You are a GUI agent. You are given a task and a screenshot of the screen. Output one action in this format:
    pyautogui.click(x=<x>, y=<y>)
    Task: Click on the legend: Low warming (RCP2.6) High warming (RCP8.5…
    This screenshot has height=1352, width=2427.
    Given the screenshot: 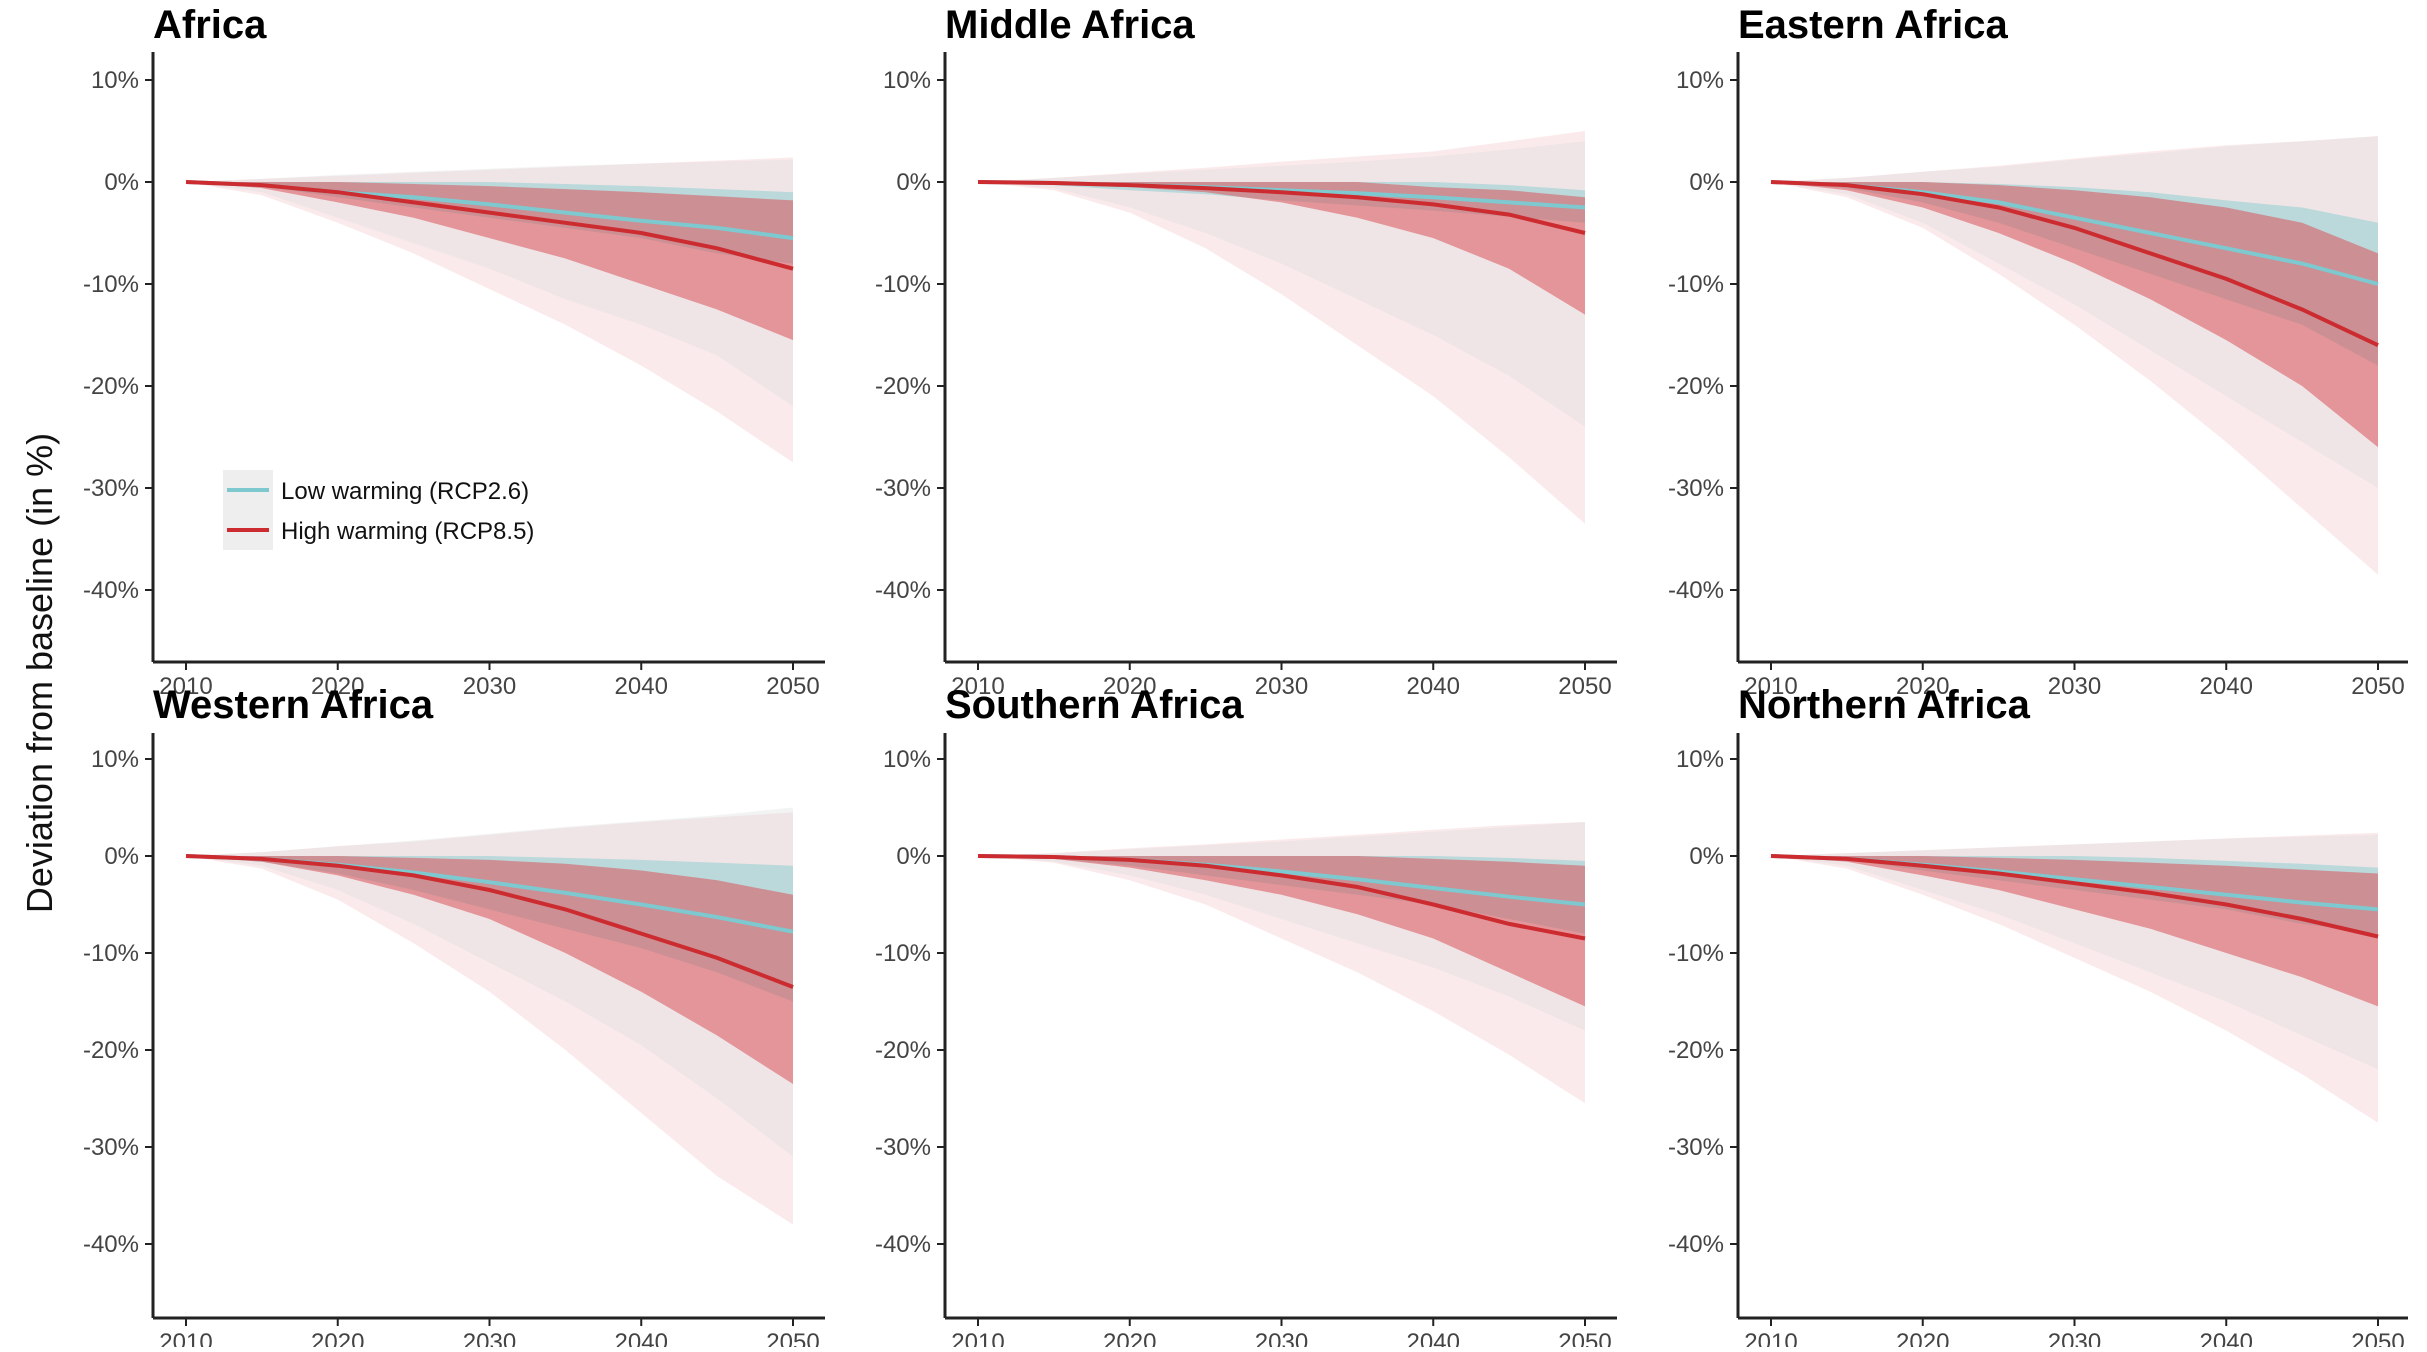 What is the action you would take?
    pyautogui.click(x=378, y=510)
    